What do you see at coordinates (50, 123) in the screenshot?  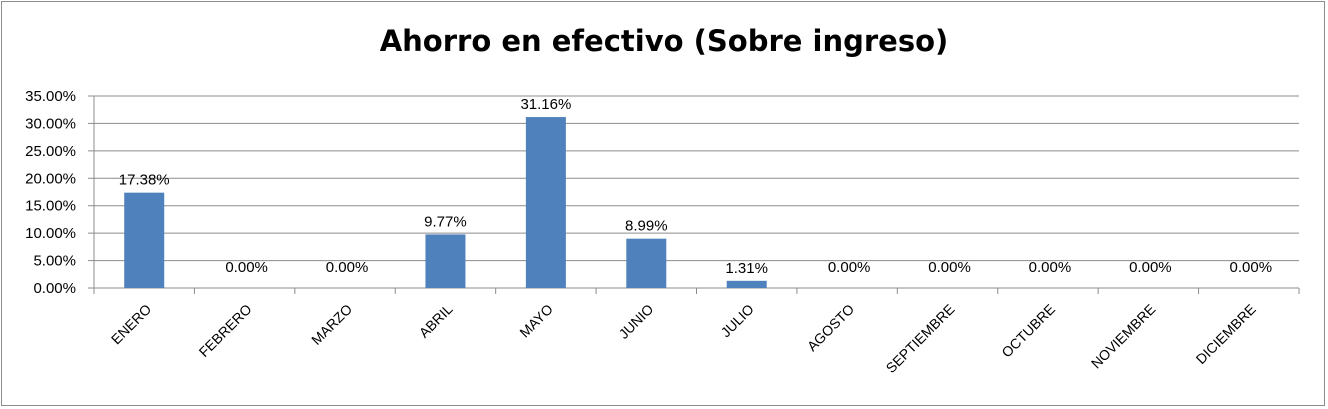 I see `y-tick-label: 30.00%` at bounding box center [50, 123].